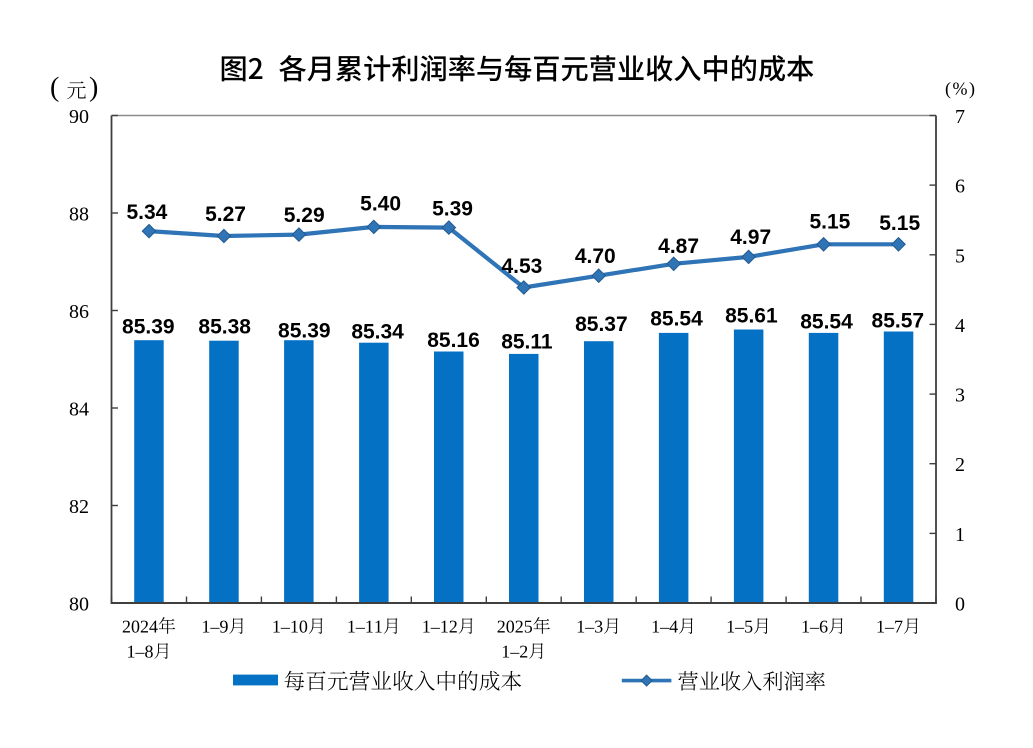  I want to click on svg-text: 5.39, so click(452, 209).